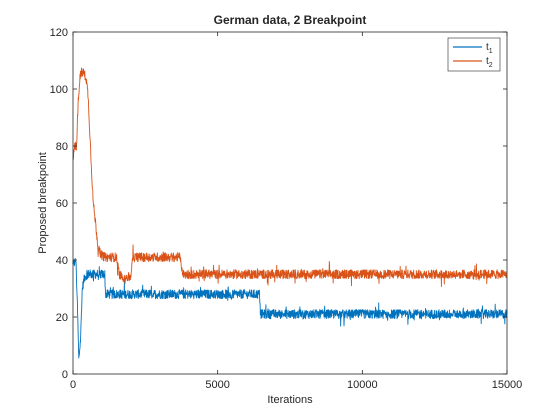  I want to click on x-axis-label: Iterations, so click(290, 400).